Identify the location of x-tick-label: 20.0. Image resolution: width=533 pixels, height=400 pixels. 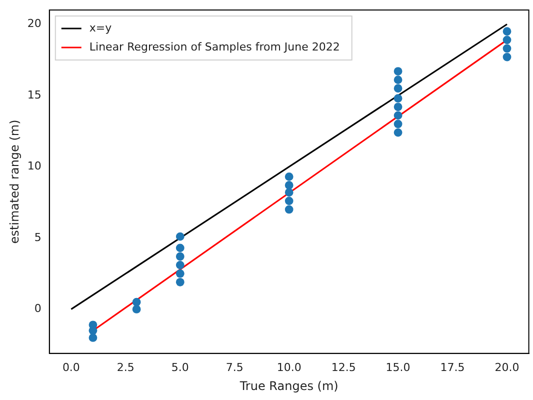
(507, 367).